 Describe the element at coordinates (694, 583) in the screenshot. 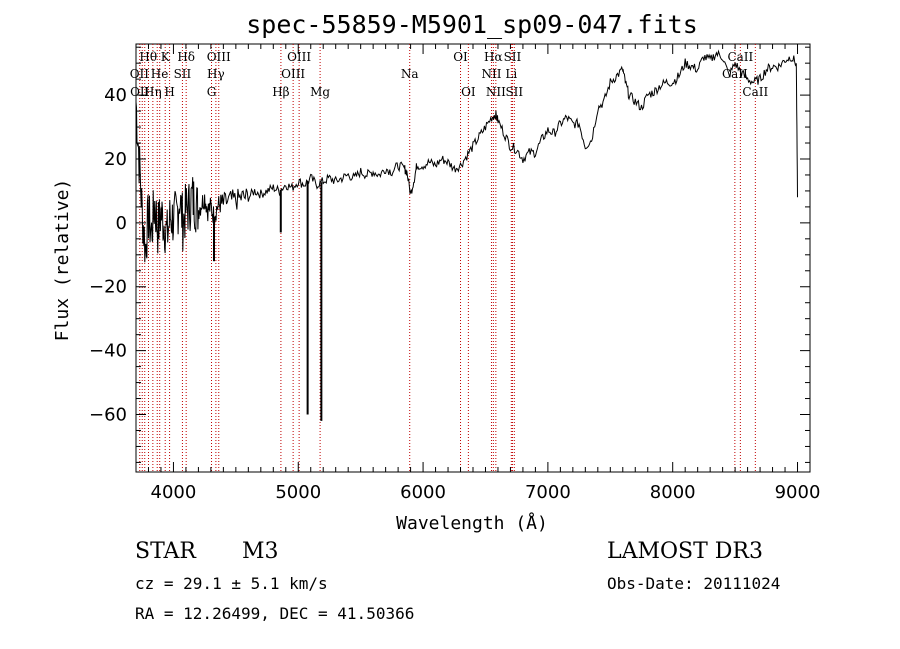

I see `obs-date: Obs-Date: 20111024` at that location.